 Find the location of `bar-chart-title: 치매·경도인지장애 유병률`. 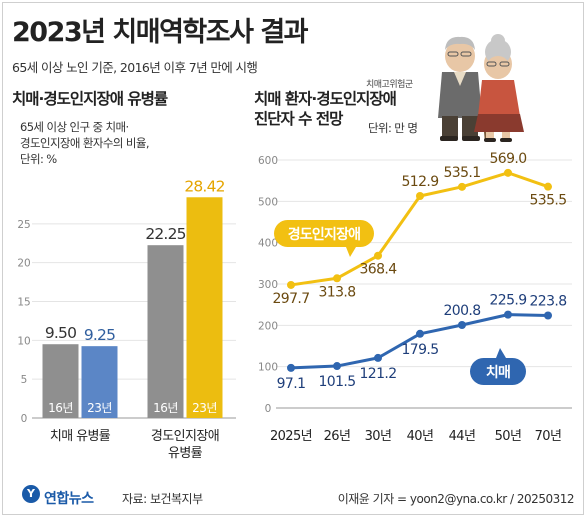

bar-chart-title: 치매·경도인지장애 유병률 is located at coordinates (90, 99).